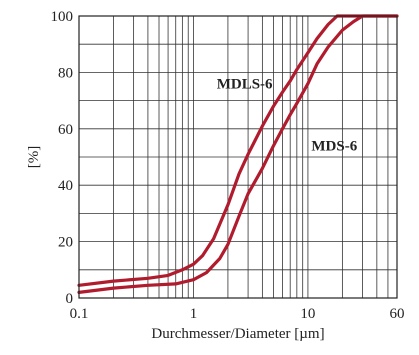 The image size is (419, 355). Describe the element at coordinates (245, 85) in the screenshot. I see `series-label: MDLS-6` at that location.